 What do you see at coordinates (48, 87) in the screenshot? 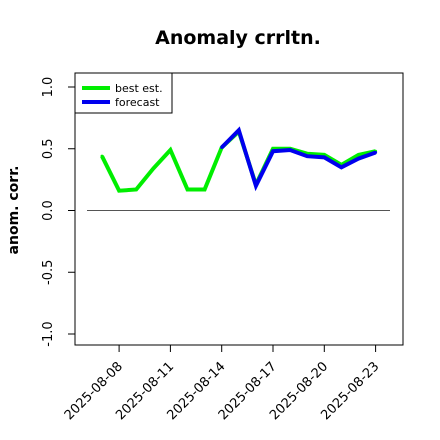
I see `y-tick-label: 1.0` at bounding box center [48, 87].